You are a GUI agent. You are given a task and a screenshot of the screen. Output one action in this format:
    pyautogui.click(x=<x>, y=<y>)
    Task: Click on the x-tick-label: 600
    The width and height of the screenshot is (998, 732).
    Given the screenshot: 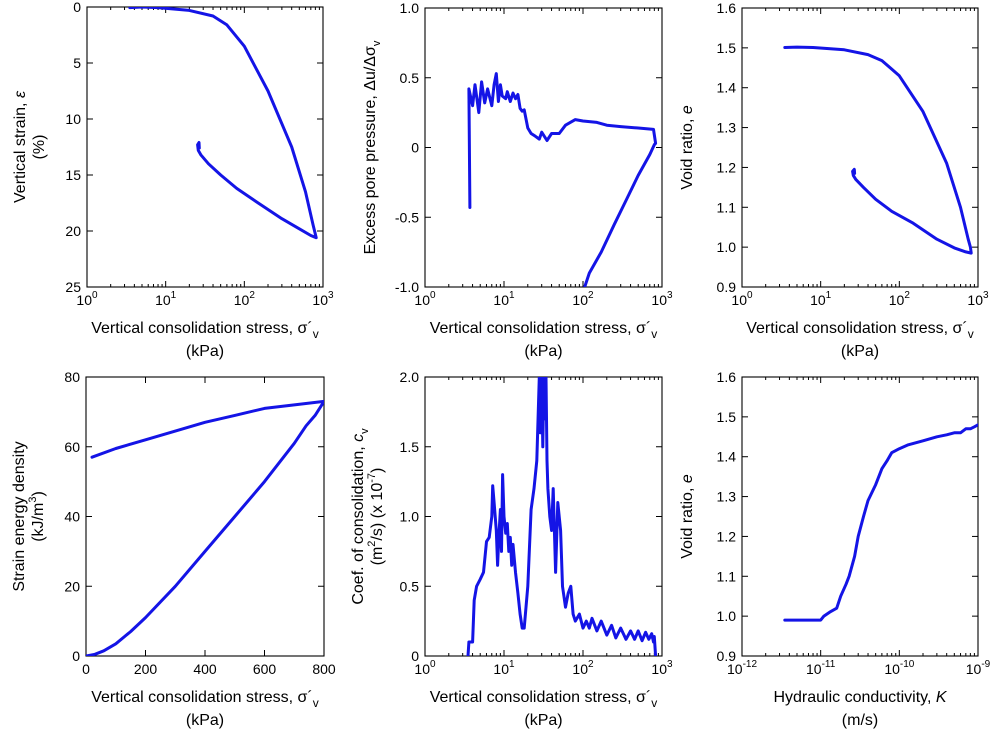 What is the action you would take?
    pyautogui.click(x=265, y=669)
    